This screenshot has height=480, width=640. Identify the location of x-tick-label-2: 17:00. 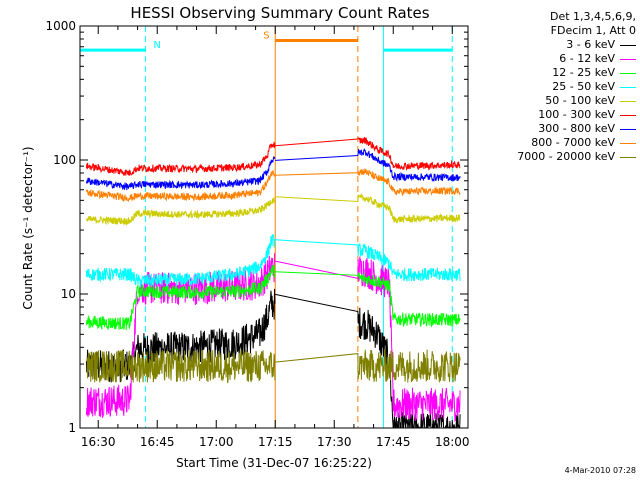
(216, 442).